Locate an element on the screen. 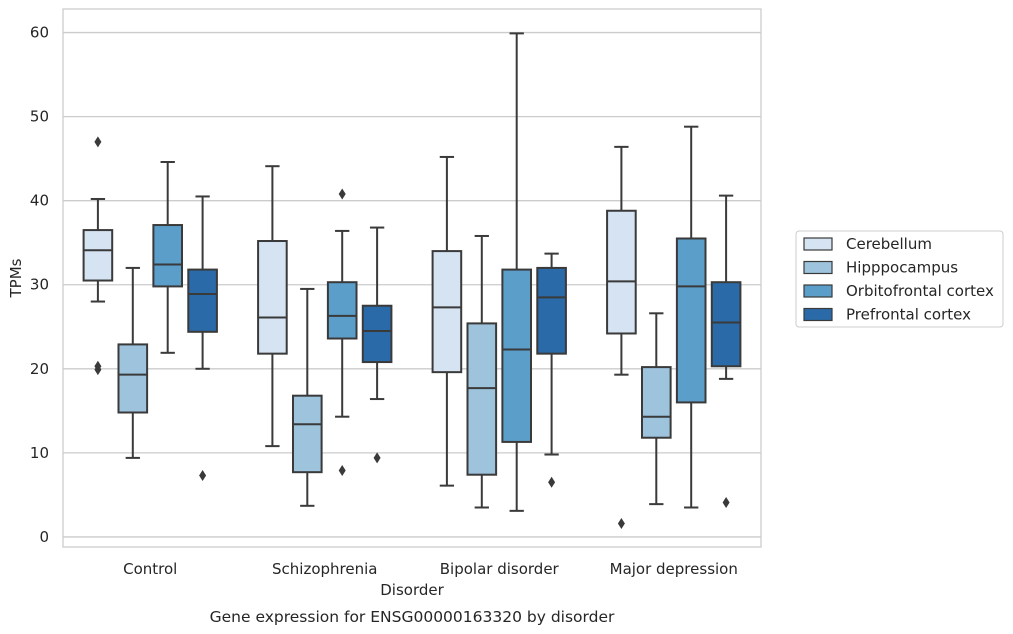 Image resolution: width=1013 pixels, height=634 pixels. y-tick-label: 60 is located at coordinates (39, 33).